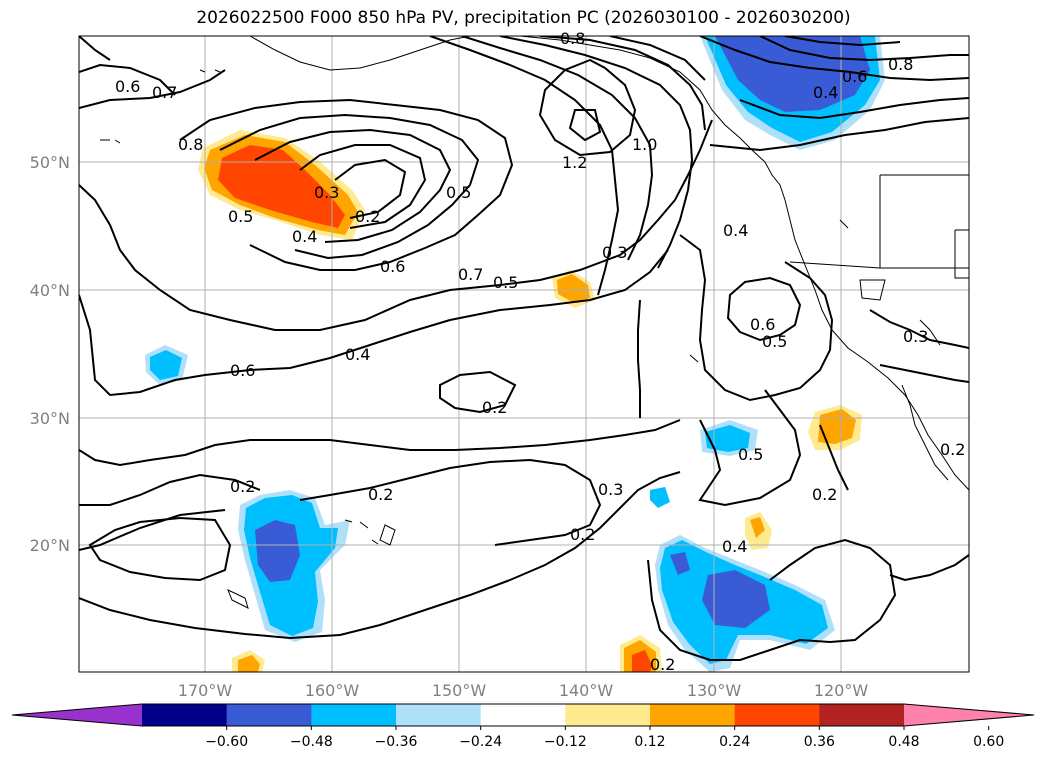  I want to click on colorbar-outline, so click(523, 715).